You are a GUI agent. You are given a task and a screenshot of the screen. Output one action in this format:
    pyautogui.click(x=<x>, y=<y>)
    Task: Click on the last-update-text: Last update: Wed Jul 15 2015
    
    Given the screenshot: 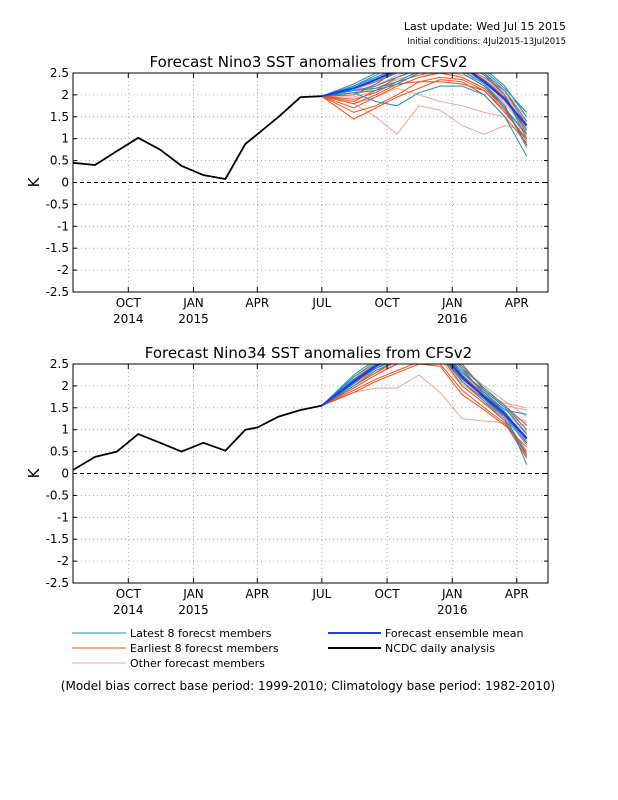 What is the action you would take?
    pyautogui.click(x=484, y=26)
    